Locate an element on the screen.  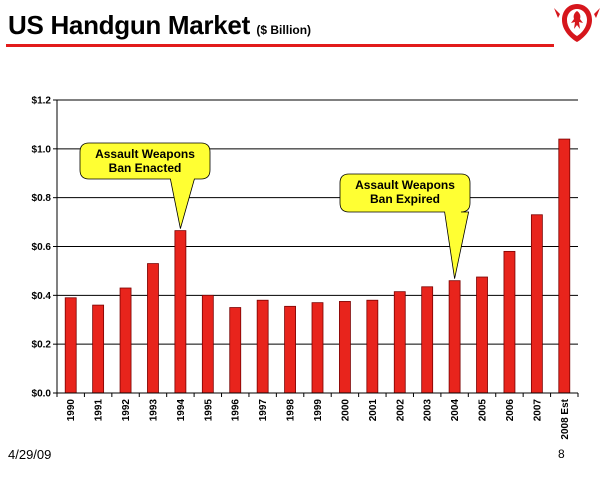
x-tick-label: 2005 is located at coordinates (483, 410).